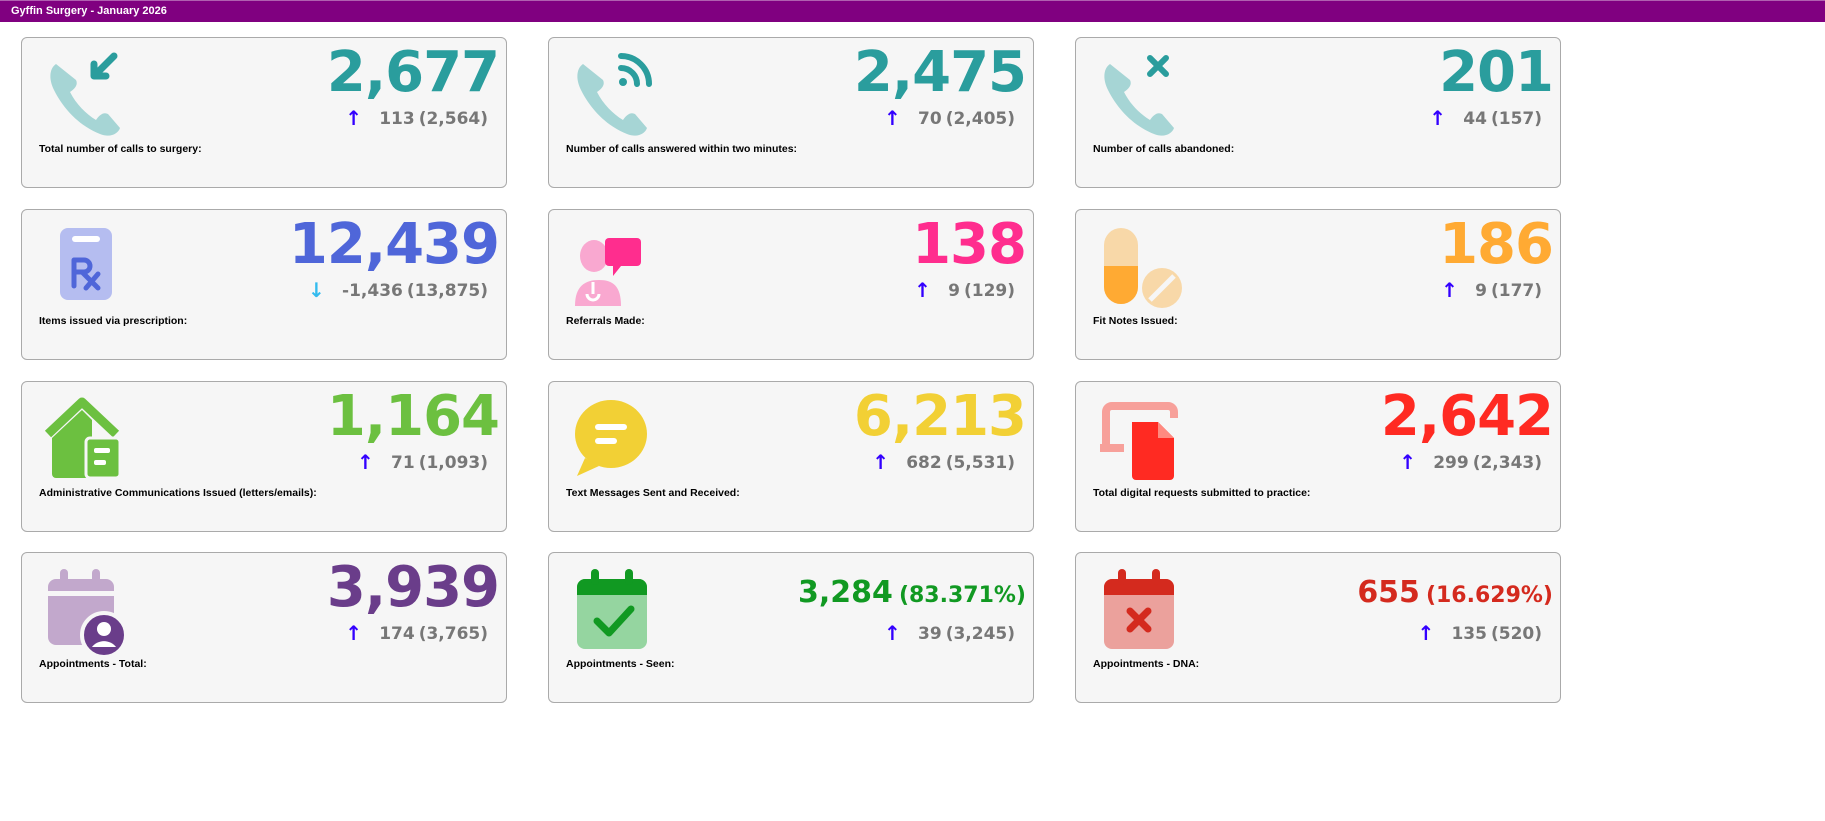 This screenshot has width=1825, height=821. What do you see at coordinates (87, 95) in the screenshot?
I see `phone-incoming-icon` at bounding box center [87, 95].